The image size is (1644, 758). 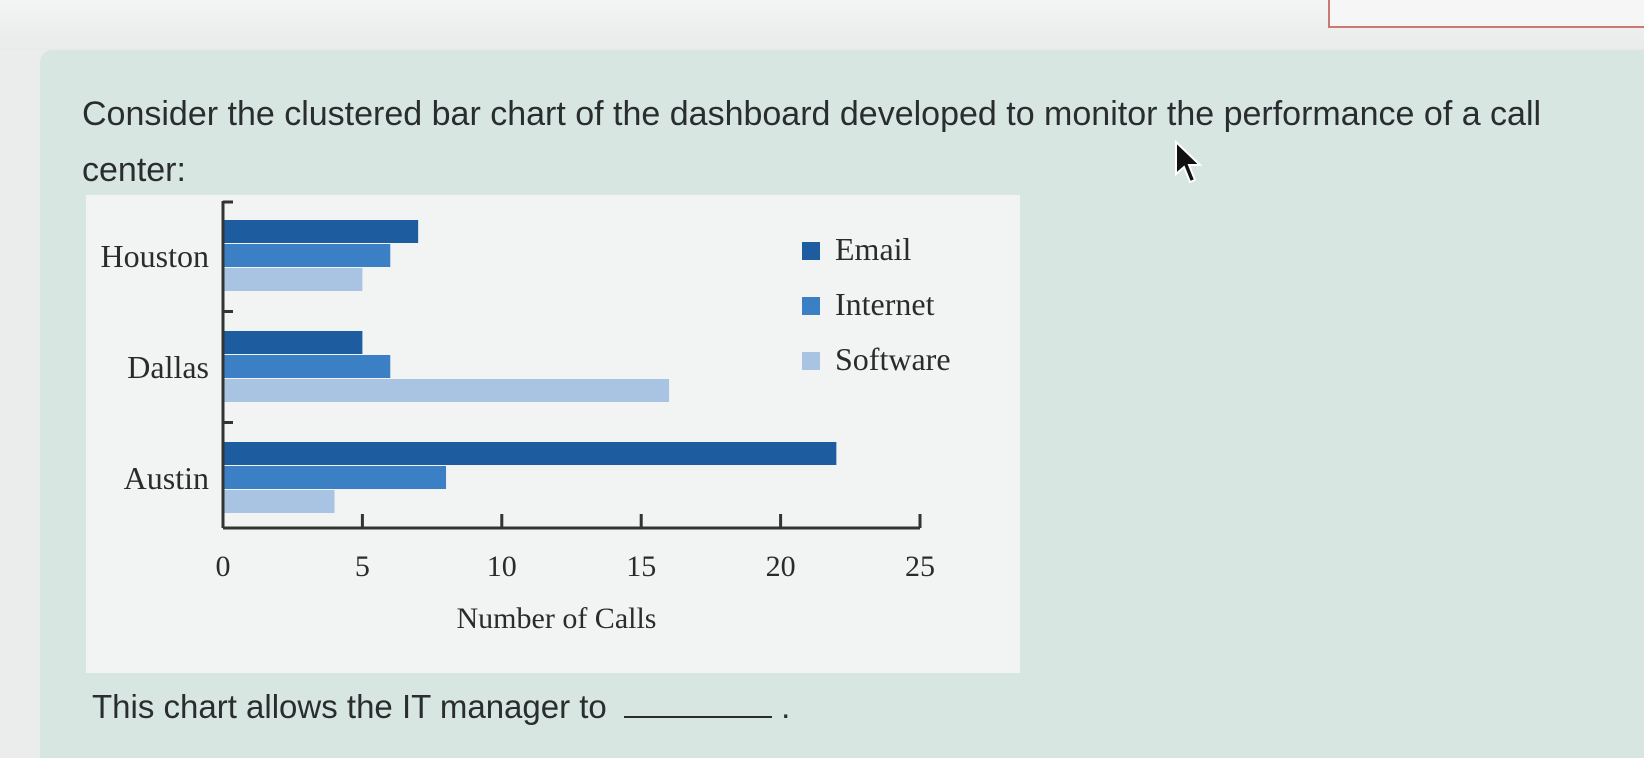 What do you see at coordinates (786, 706) in the screenshot?
I see `footer-period: .` at bounding box center [786, 706].